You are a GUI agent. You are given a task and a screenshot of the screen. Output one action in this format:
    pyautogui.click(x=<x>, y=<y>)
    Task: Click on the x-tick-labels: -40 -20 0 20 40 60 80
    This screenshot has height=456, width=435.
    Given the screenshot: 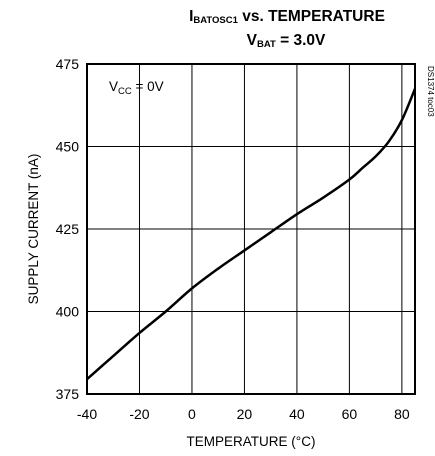 What is the action you would take?
    pyautogui.click(x=243, y=414)
    